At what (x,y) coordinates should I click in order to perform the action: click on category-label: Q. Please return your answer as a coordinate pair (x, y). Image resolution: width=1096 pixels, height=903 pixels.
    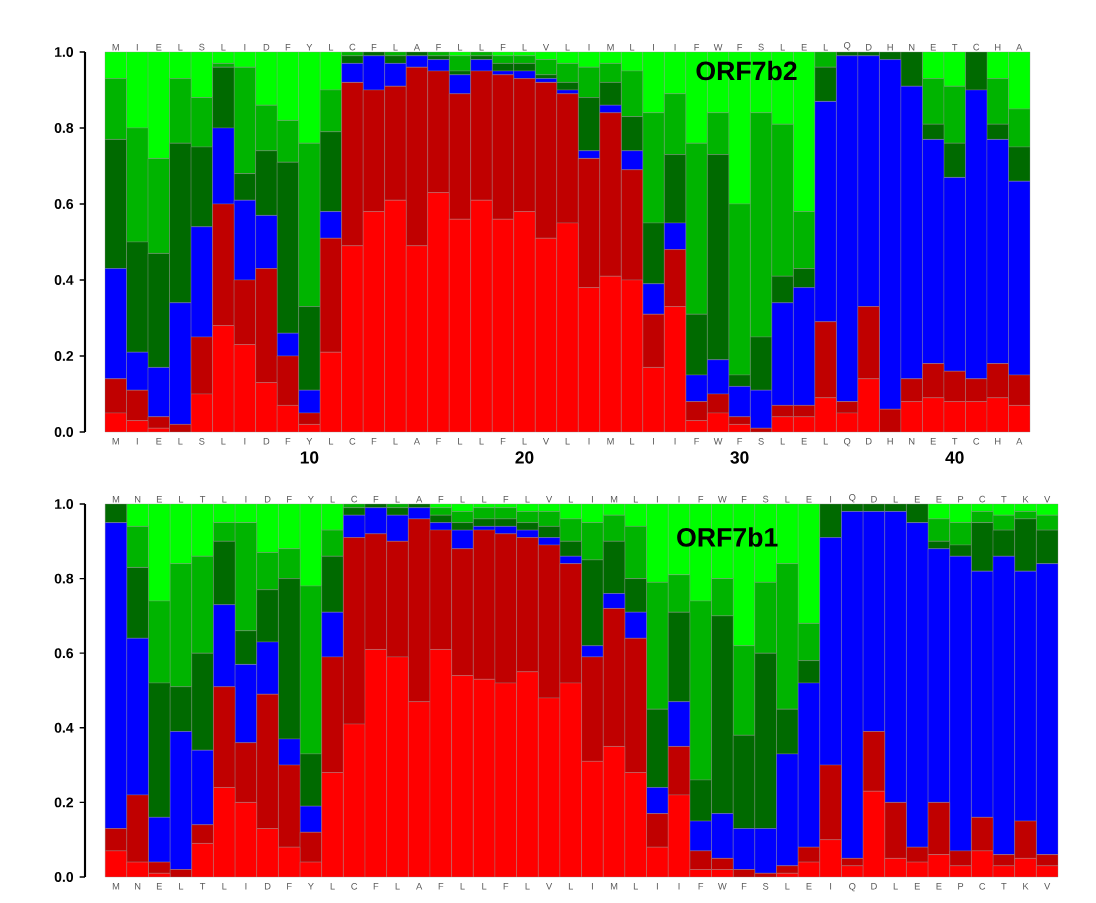
    Looking at the image, I should click on (852, 887).